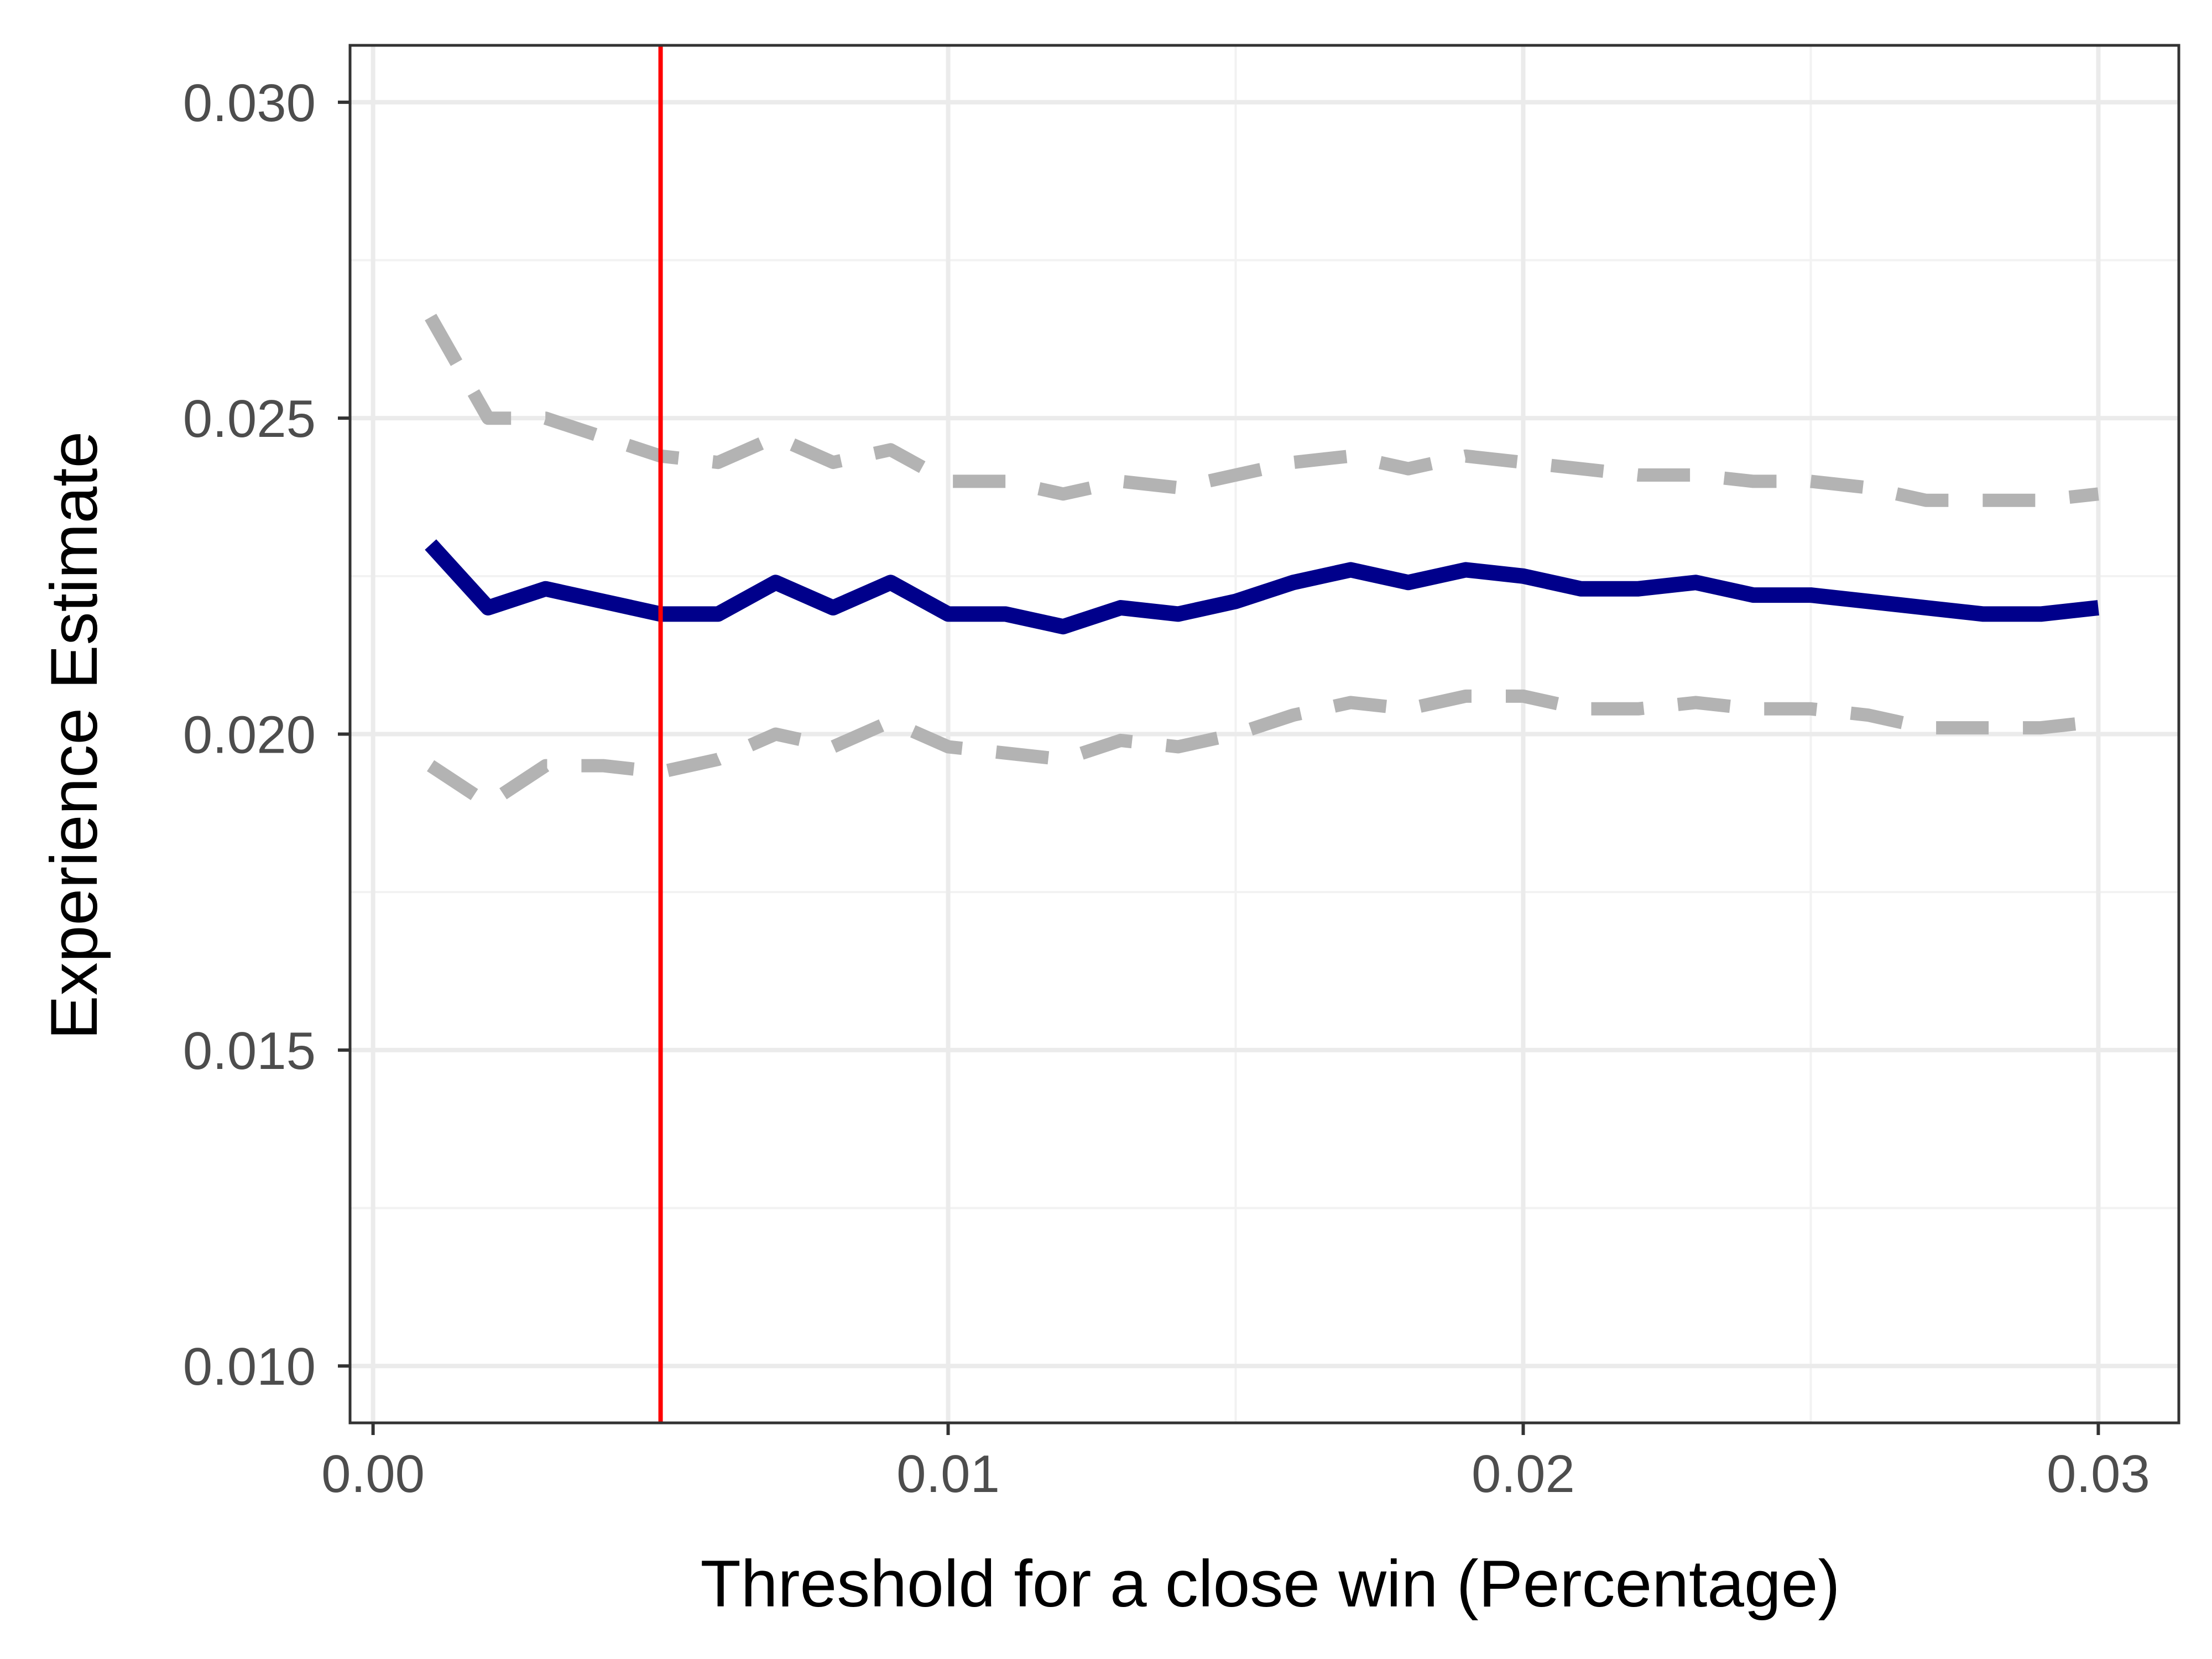  Describe the element at coordinates (250, 104) in the screenshot. I see `y-tick-label-4: 0.030` at that location.